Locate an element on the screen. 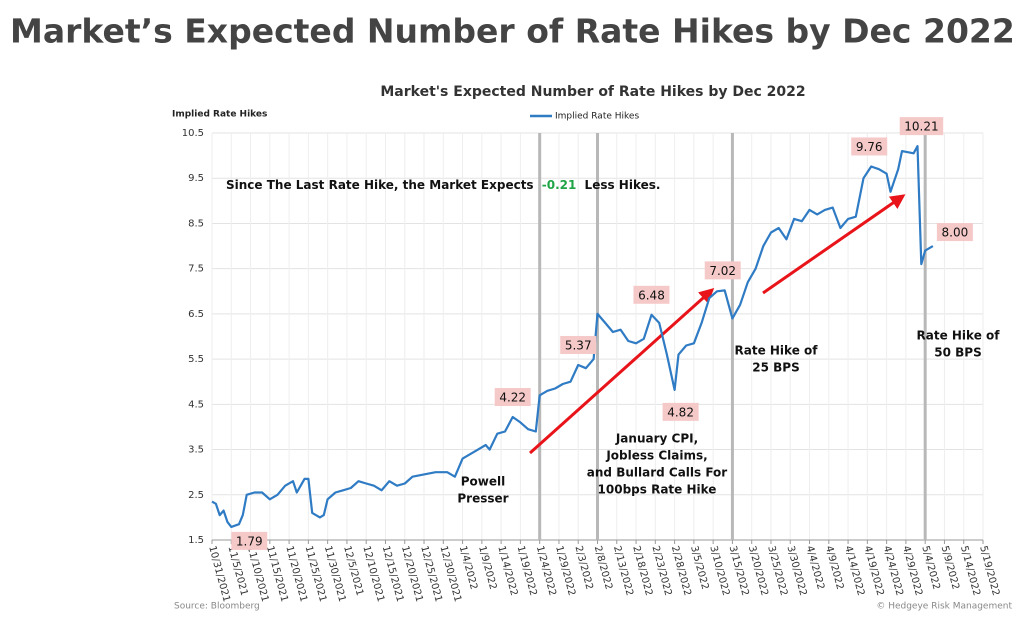  y-tick-label: 2.5 is located at coordinates (196, 495).